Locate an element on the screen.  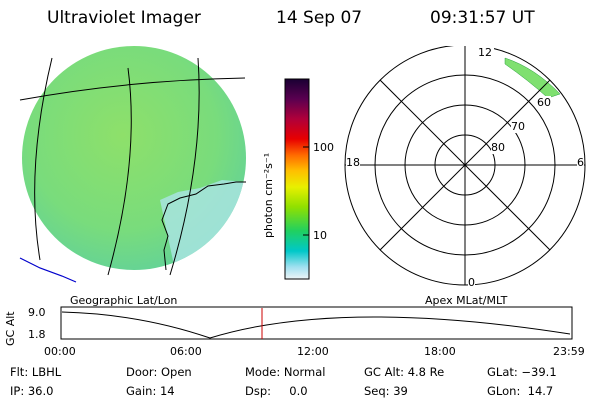
gain-info: Gain: 14 is located at coordinates (150, 391).